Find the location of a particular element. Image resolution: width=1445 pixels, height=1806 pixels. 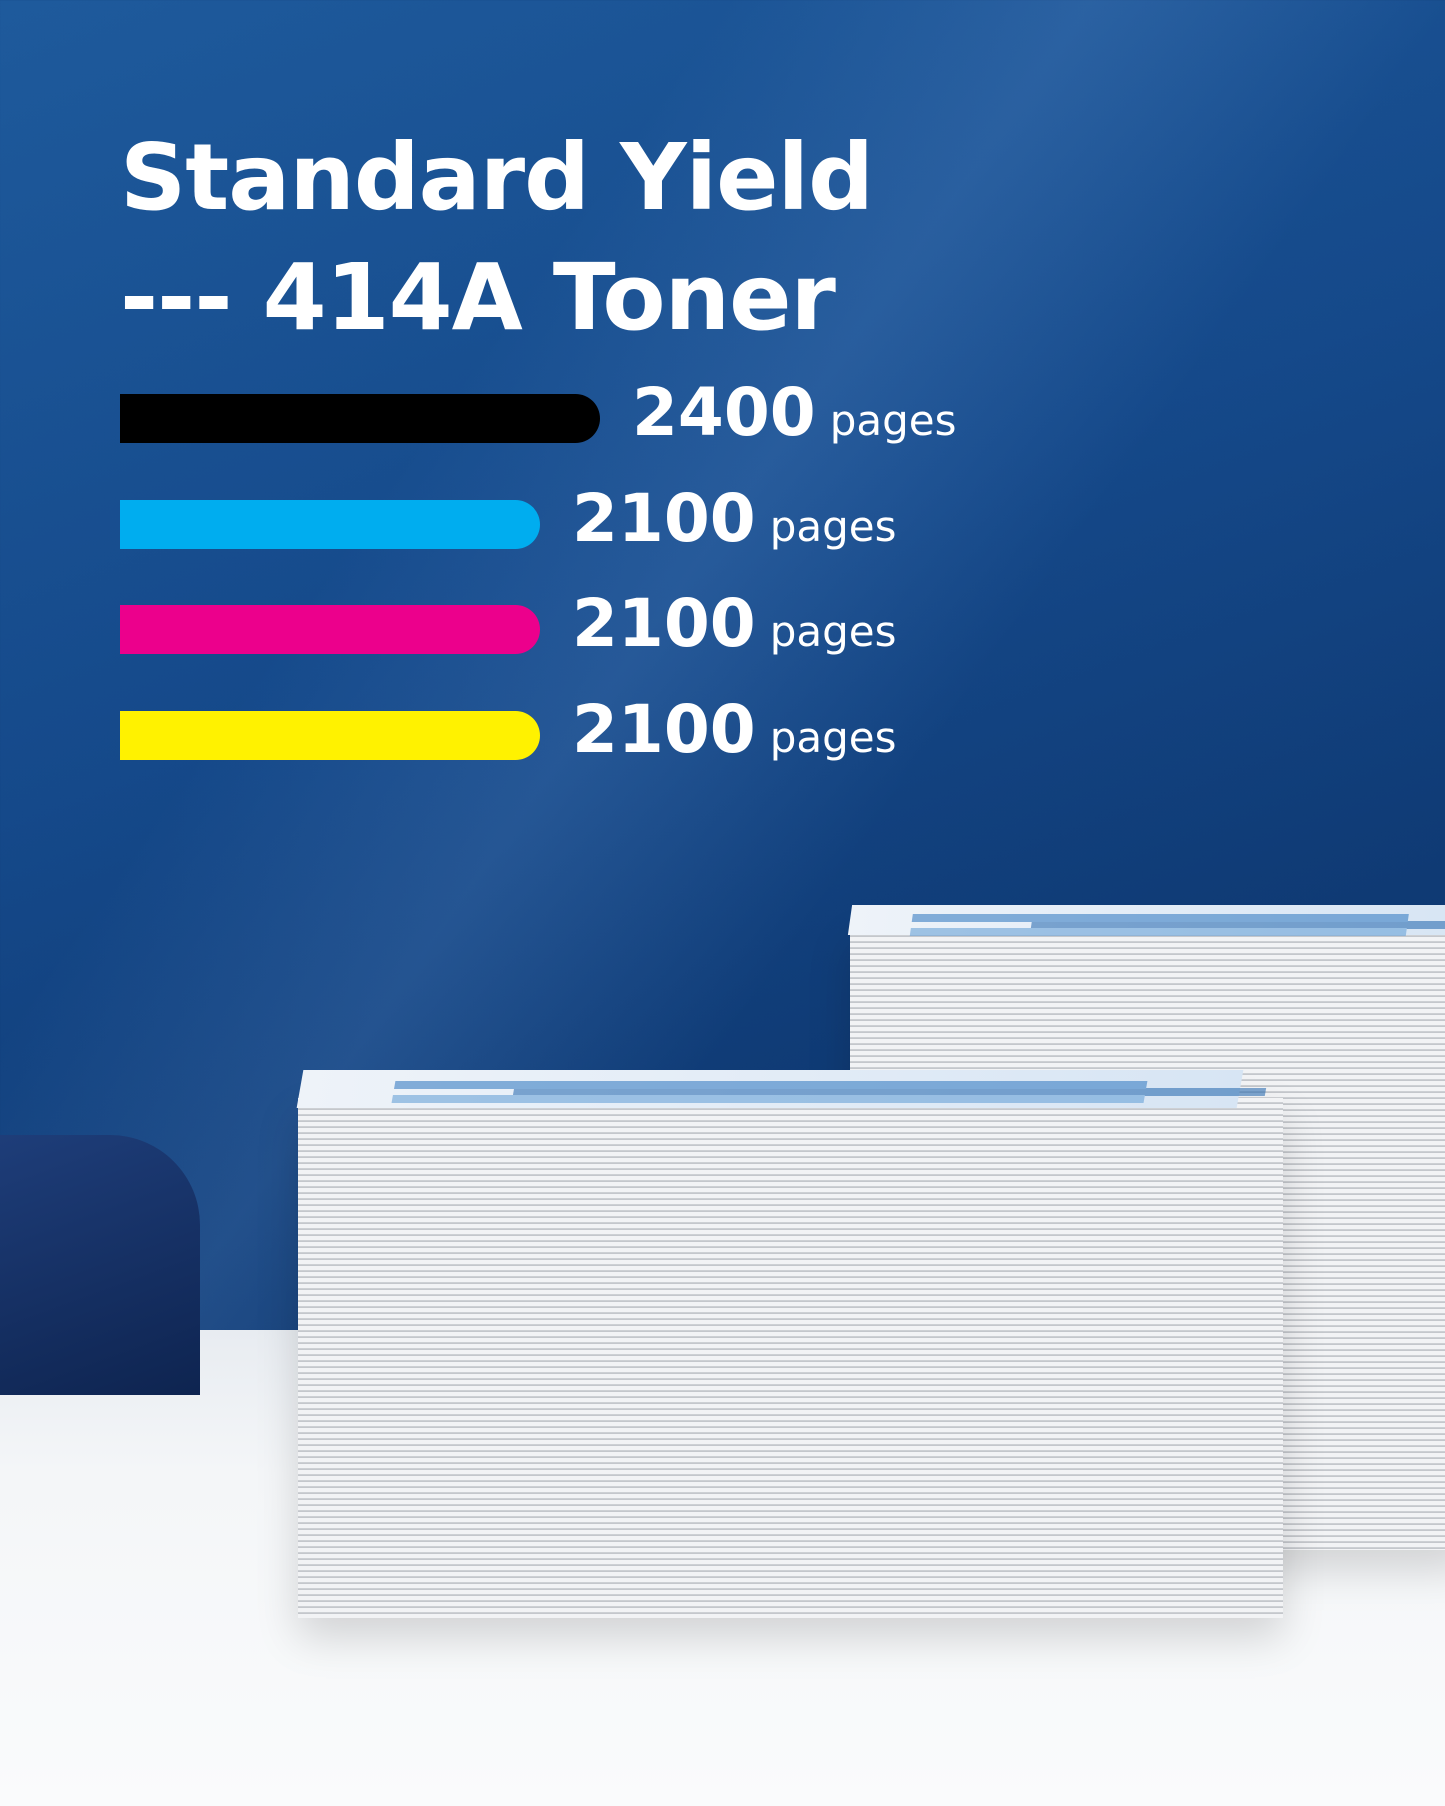

bar-magenta is located at coordinates (330, 629).